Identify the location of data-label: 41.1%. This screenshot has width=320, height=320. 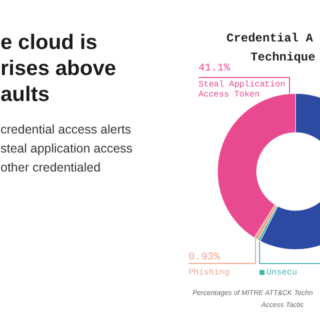
(214, 68).